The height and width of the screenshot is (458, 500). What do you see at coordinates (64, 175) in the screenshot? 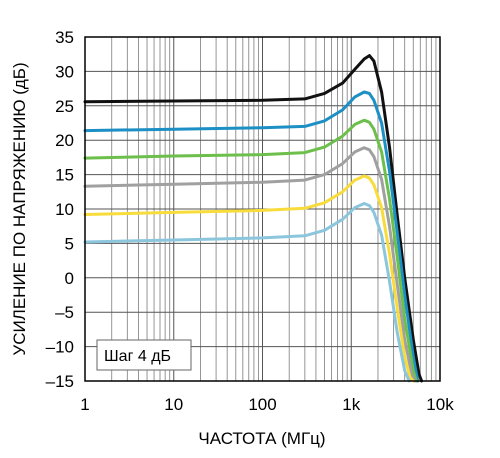
I see `y-tick-label: 15` at bounding box center [64, 175].